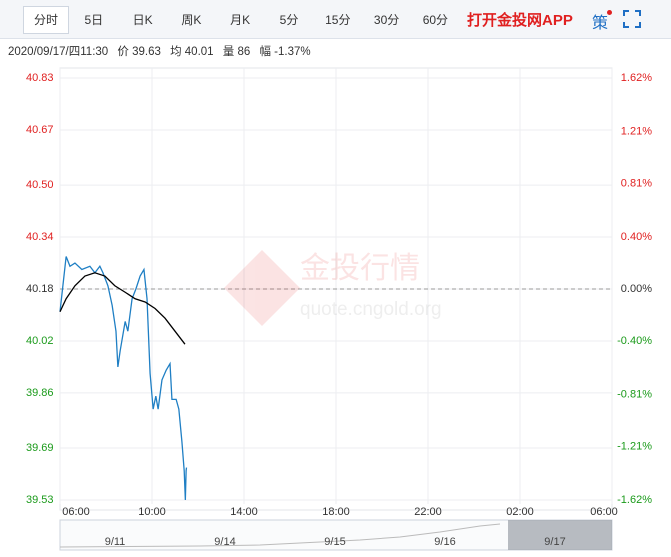 The image size is (671, 557). Describe the element at coordinates (560, 535) in the screenshot. I see `navigator-window` at that location.